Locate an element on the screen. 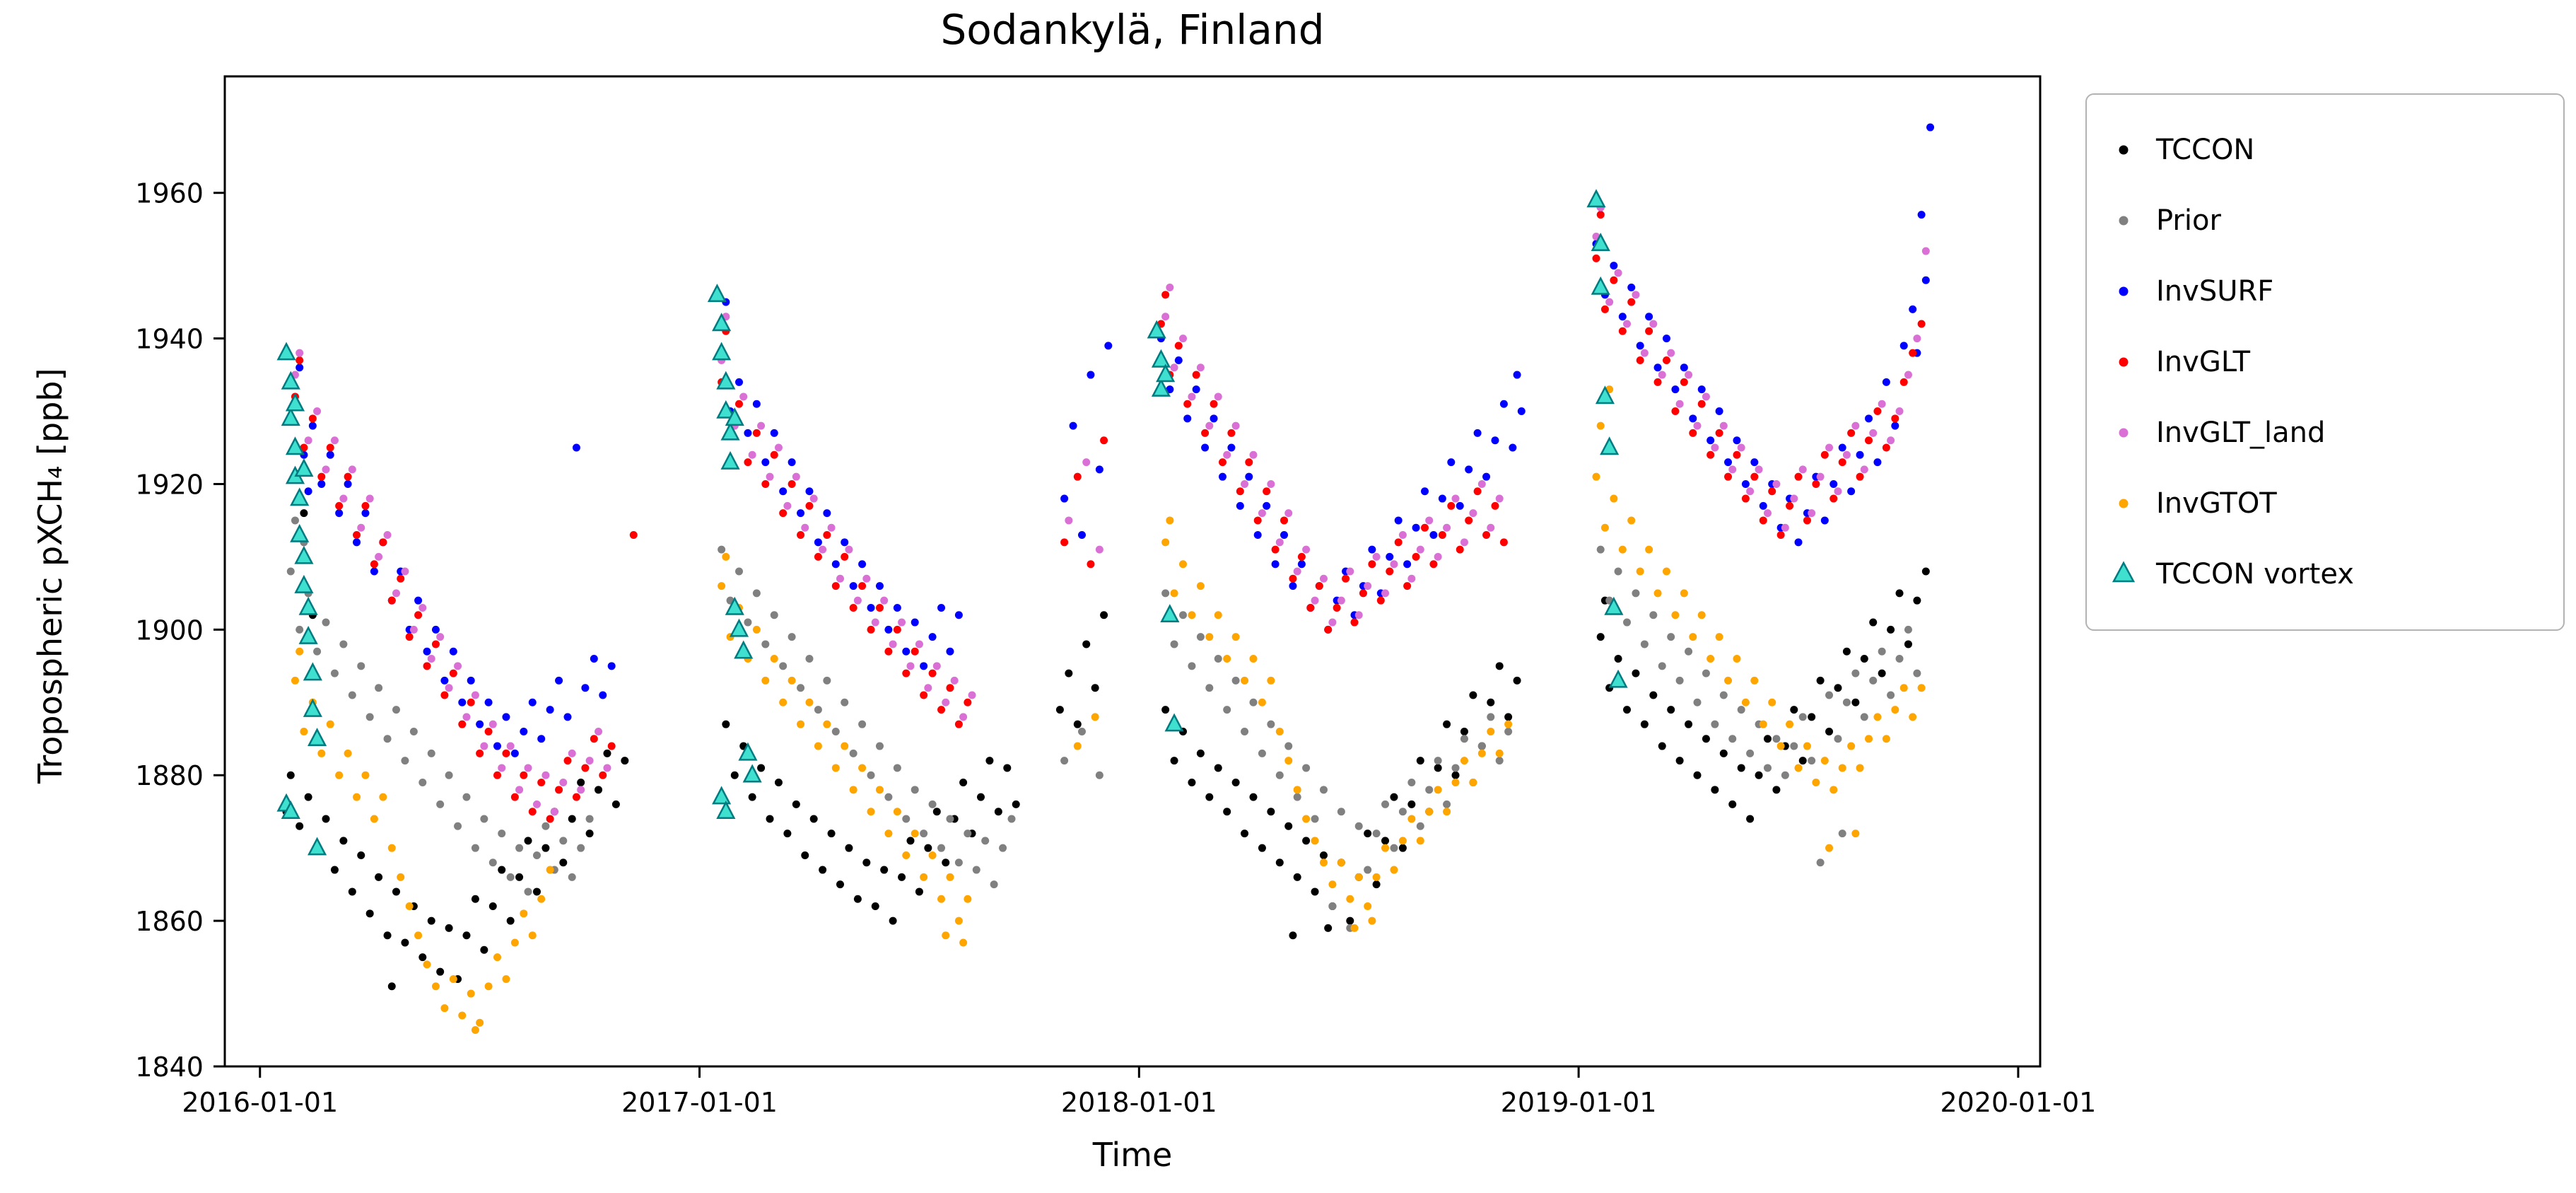  legend-label: TCCON vortex is located at coordinates (2255, 574).